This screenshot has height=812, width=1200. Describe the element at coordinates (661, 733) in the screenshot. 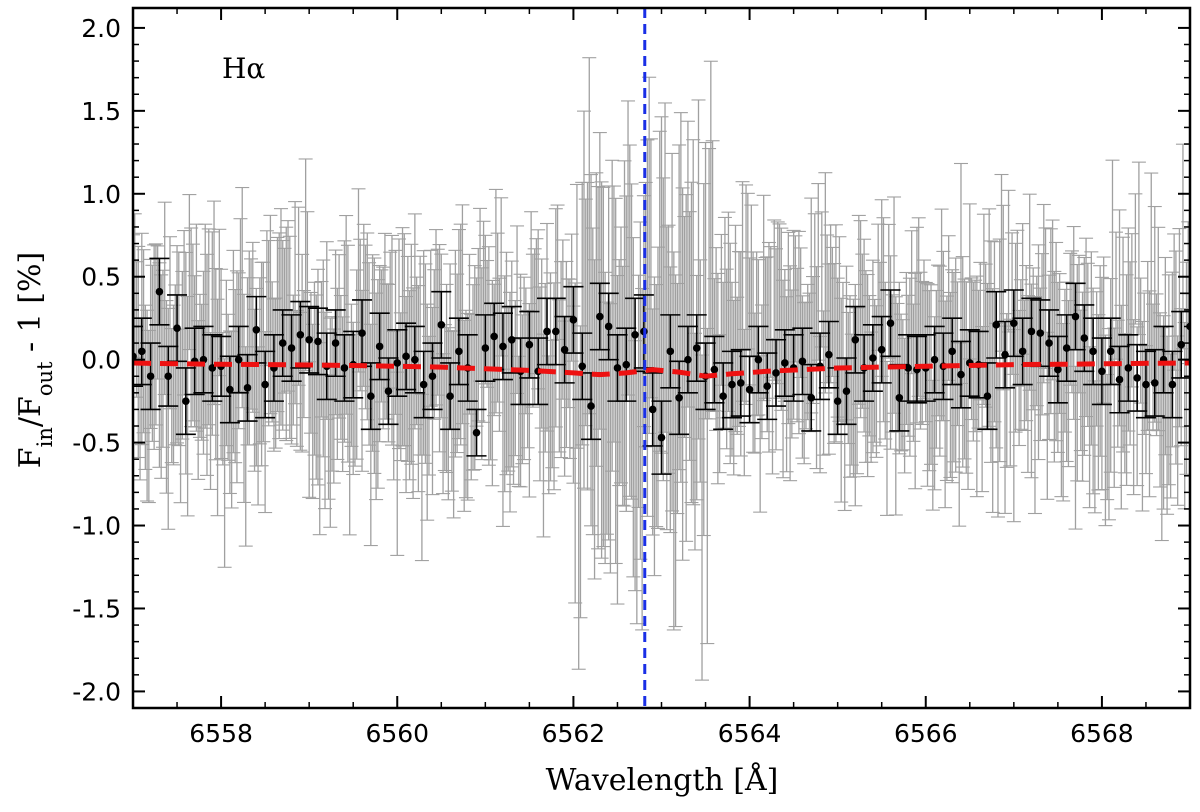

I see `x-tick-labels: 6558 6560 6562 6564 6566 6568` at that location.